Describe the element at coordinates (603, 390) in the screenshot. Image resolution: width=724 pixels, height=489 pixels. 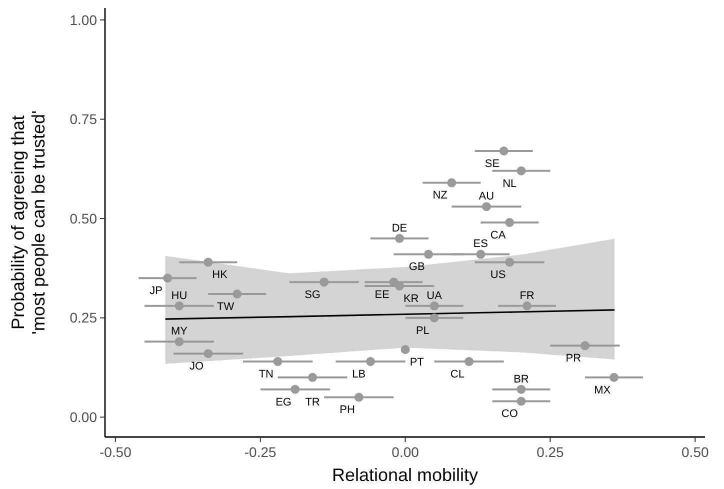
I see `annotation: MX` at that location.